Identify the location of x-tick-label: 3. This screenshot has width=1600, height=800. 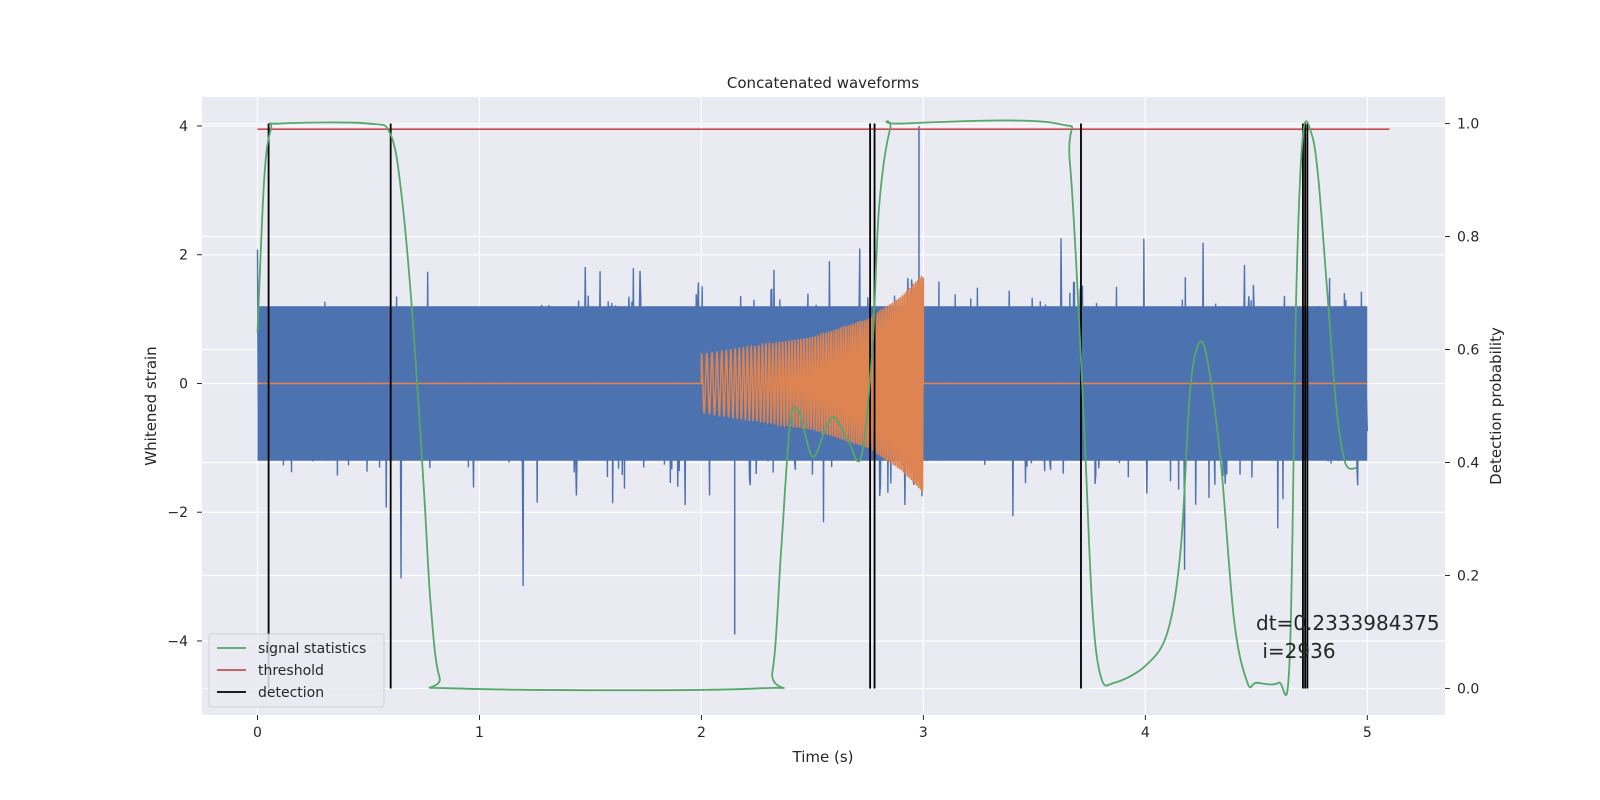
(923, 733).